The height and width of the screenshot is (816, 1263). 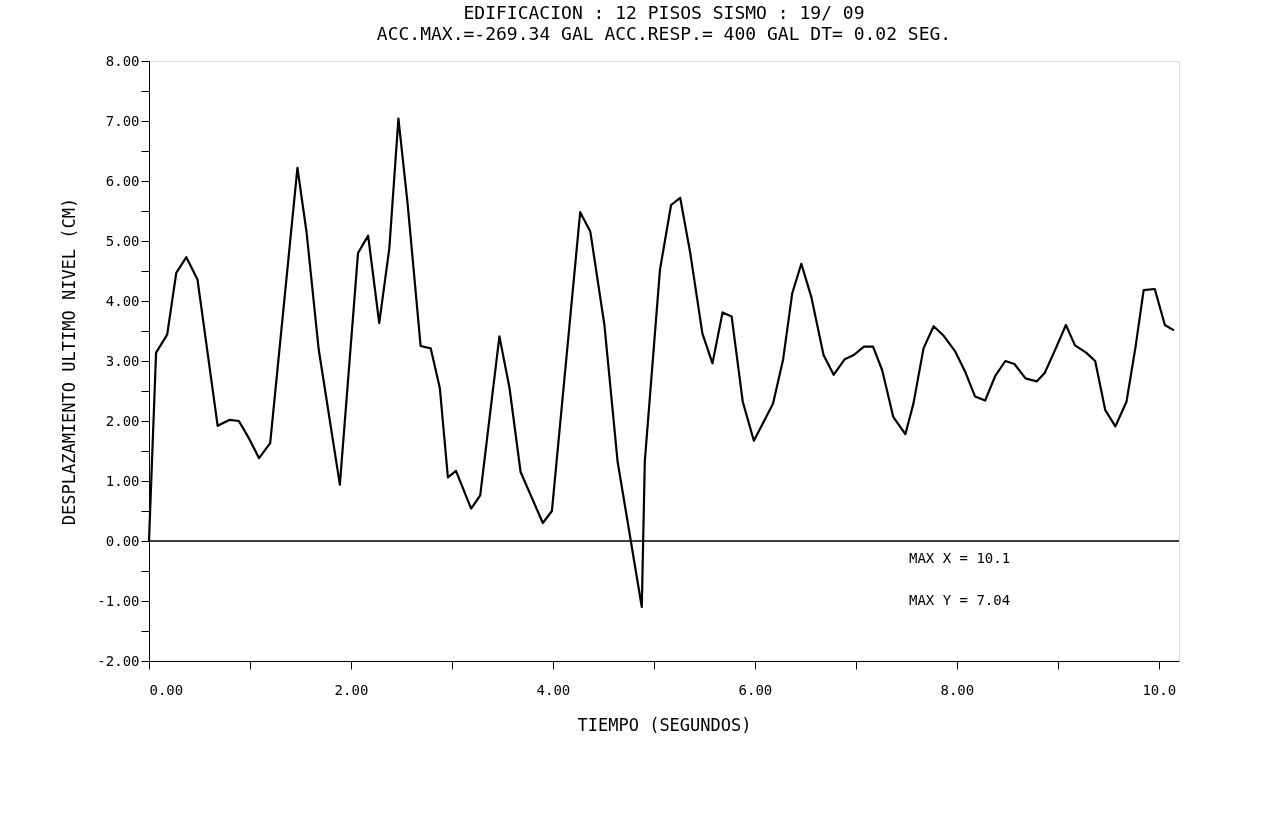 What do you see at coordinates (122, 60) in the screenshot?
I see `y-tick-label: 8.00` at bounding box center [122, 60].